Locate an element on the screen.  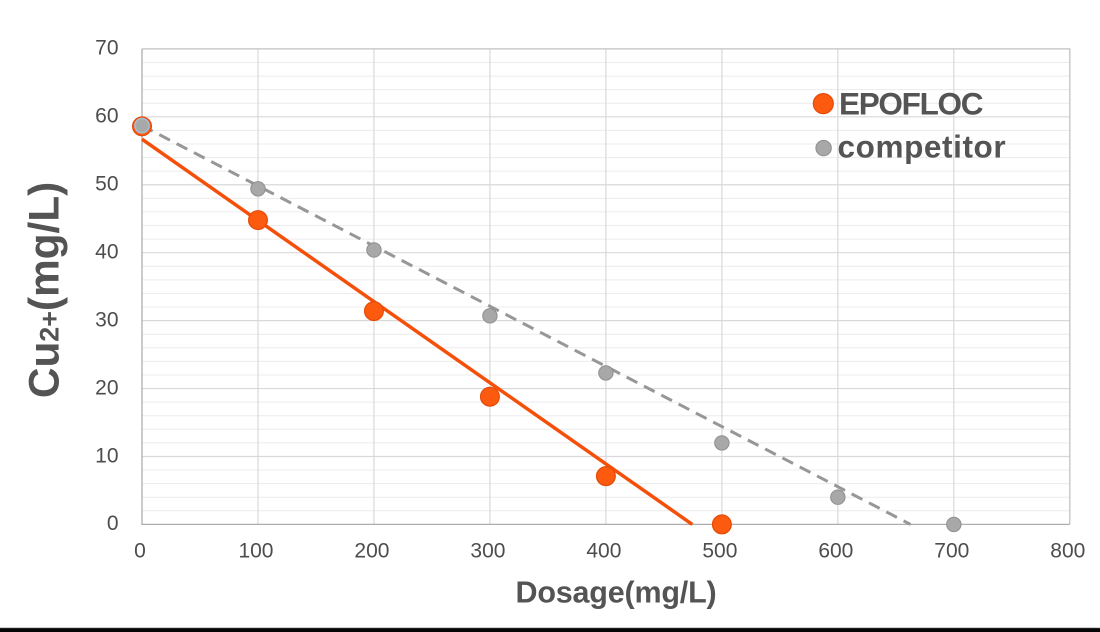
svg-text: 30 is located at coordinates (106, 319).